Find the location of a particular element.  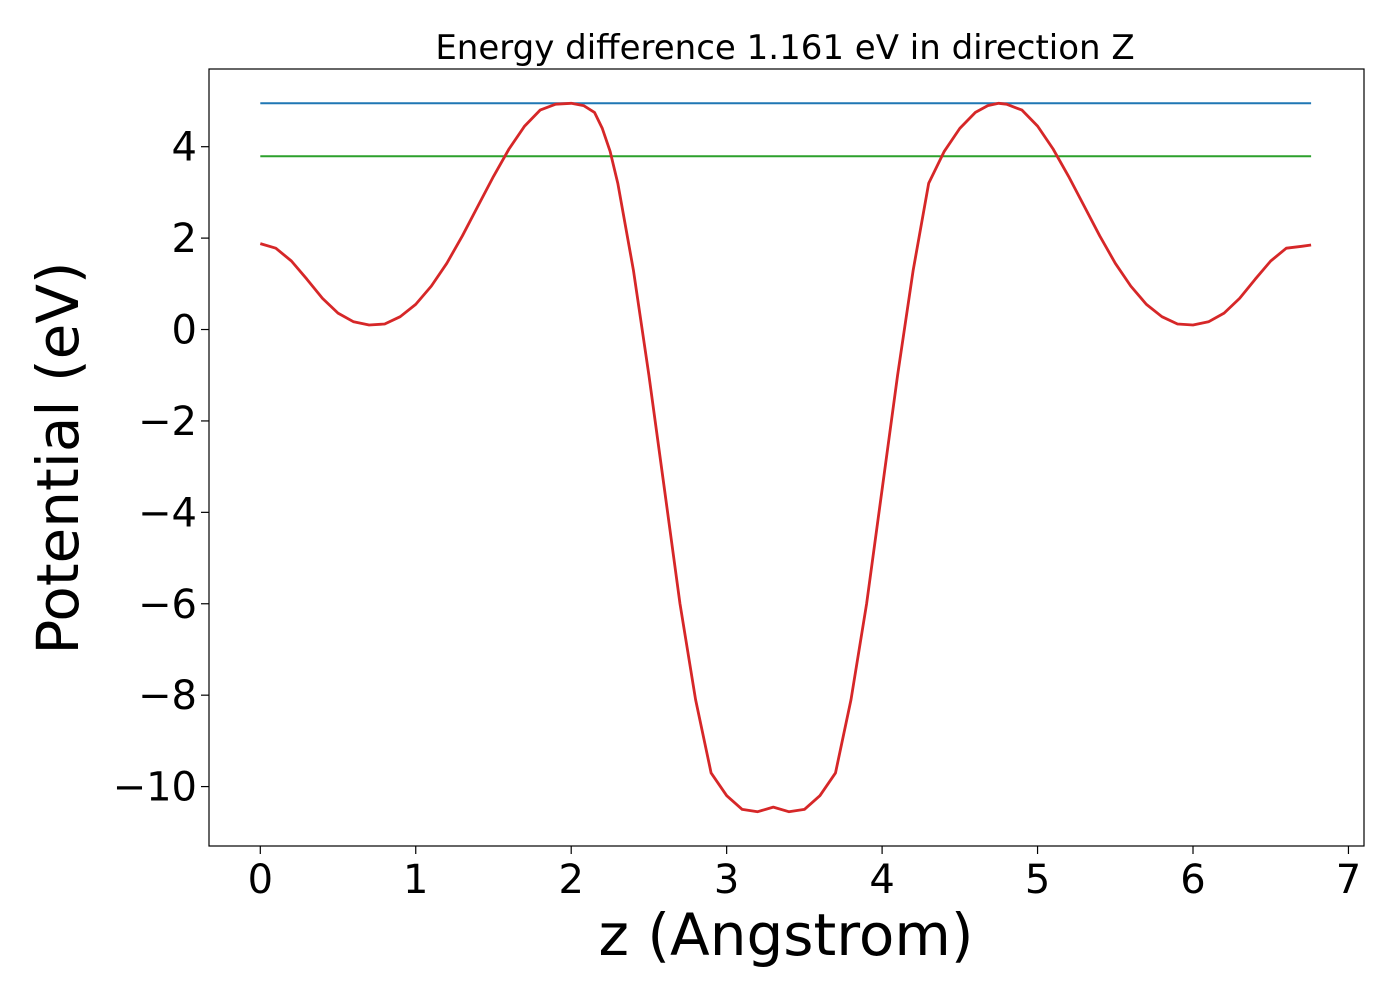

x-axis: 0 1 2 3 4 5 6 7 is located at coordinates (804, 874).